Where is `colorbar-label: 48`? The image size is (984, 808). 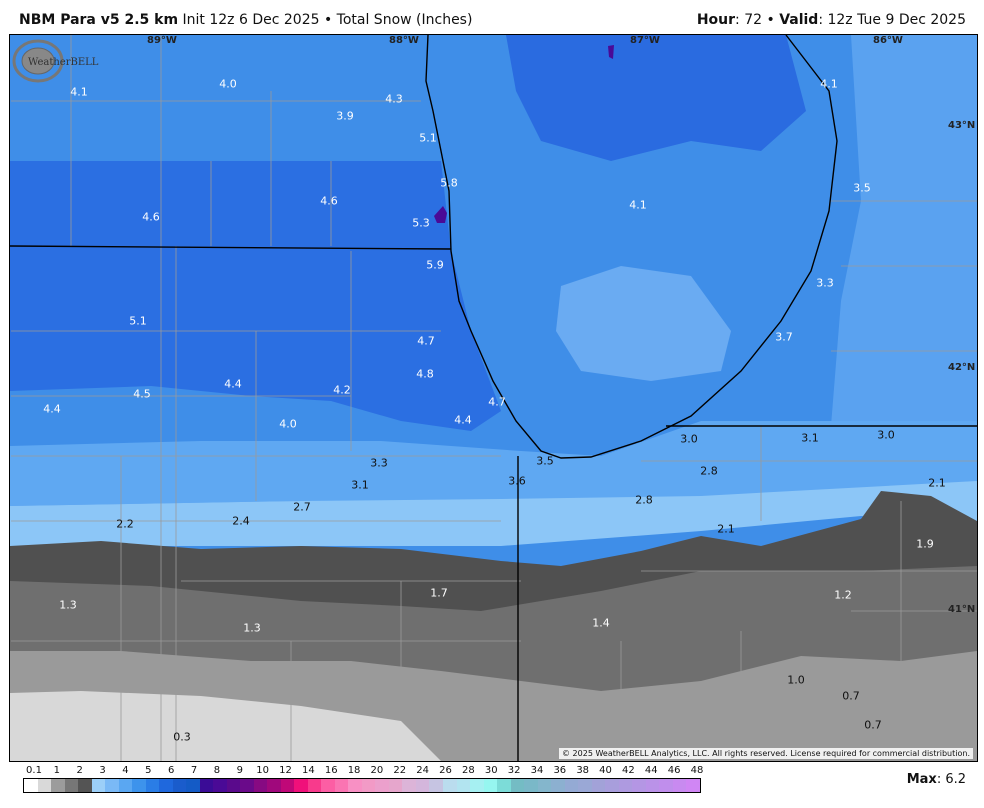 colorbar-label: 48 is located at coordinates (697, 770).